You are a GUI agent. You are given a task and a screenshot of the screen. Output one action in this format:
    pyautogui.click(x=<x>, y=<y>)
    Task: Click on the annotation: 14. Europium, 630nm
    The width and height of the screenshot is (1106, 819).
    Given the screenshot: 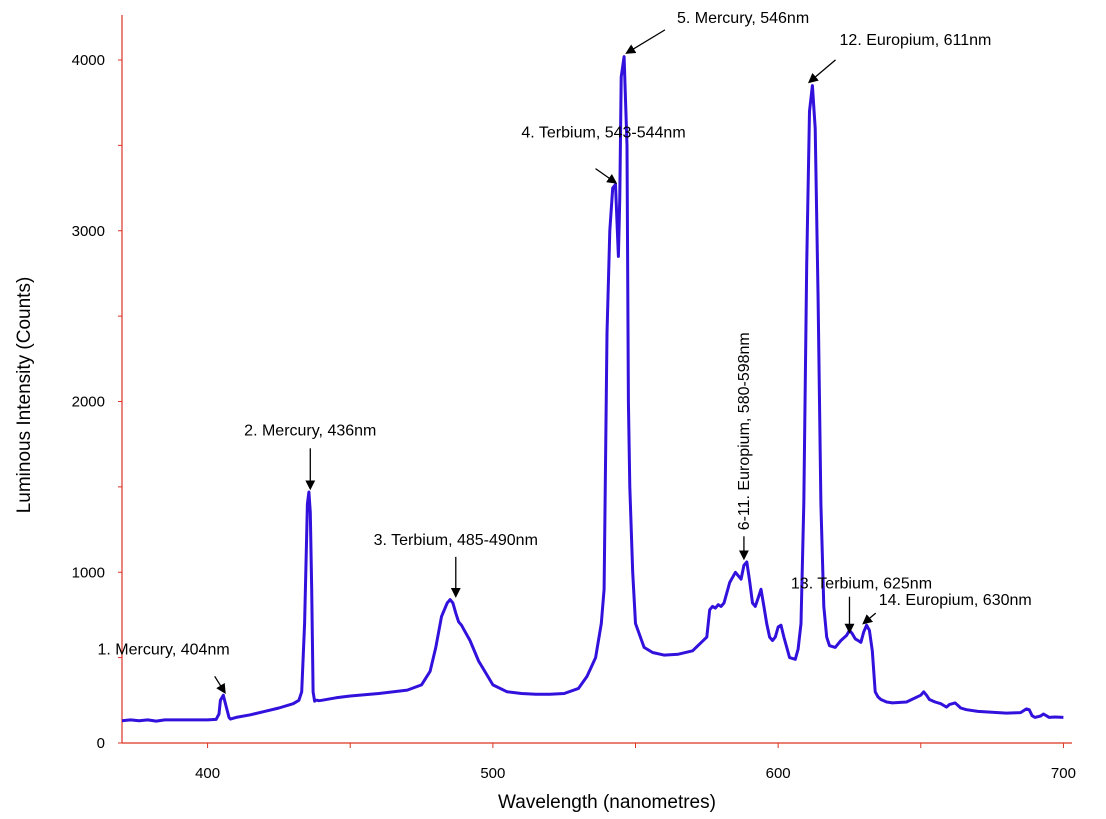 What is the action you would take?
    pyautogui.click(x=947, y=608)
    